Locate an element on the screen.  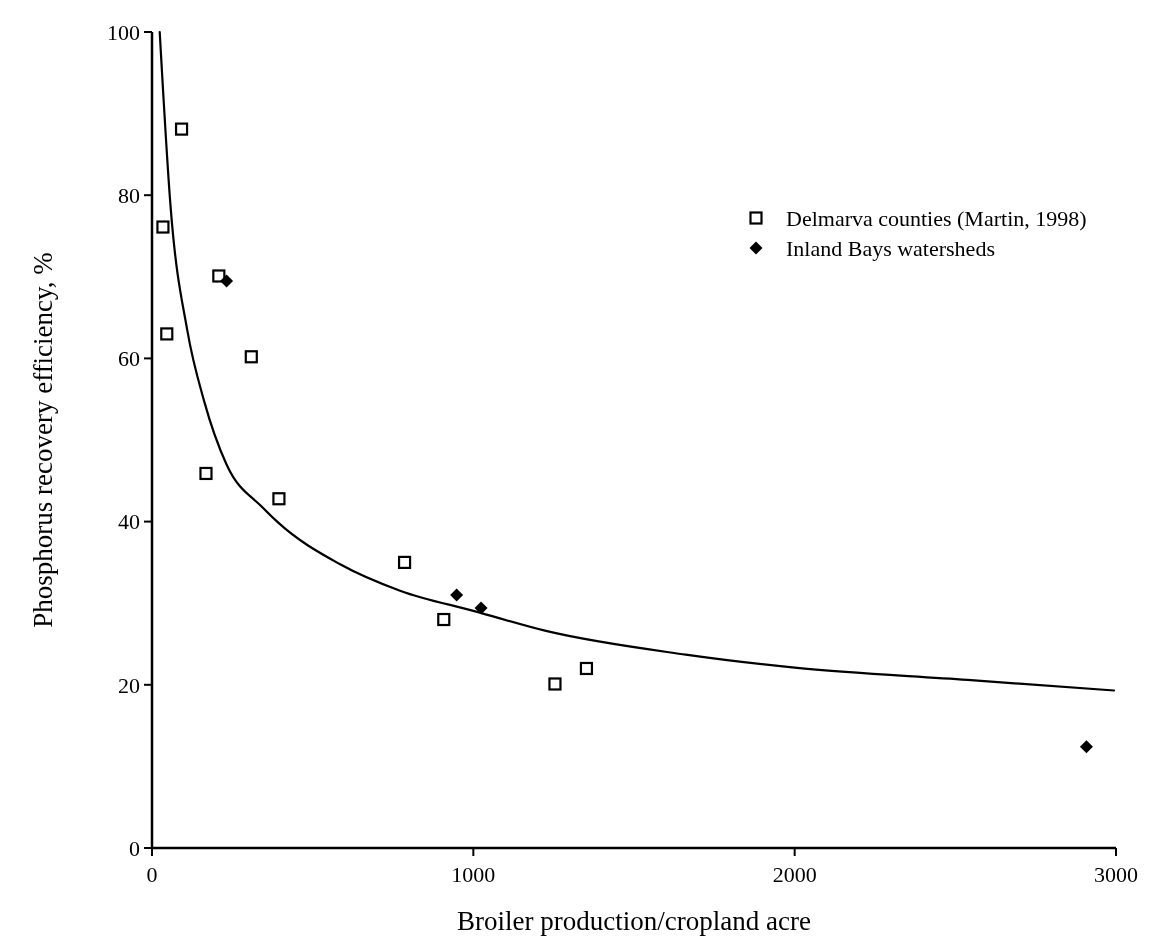
y-tick-label: 0 is located at coordinates (134, 848).